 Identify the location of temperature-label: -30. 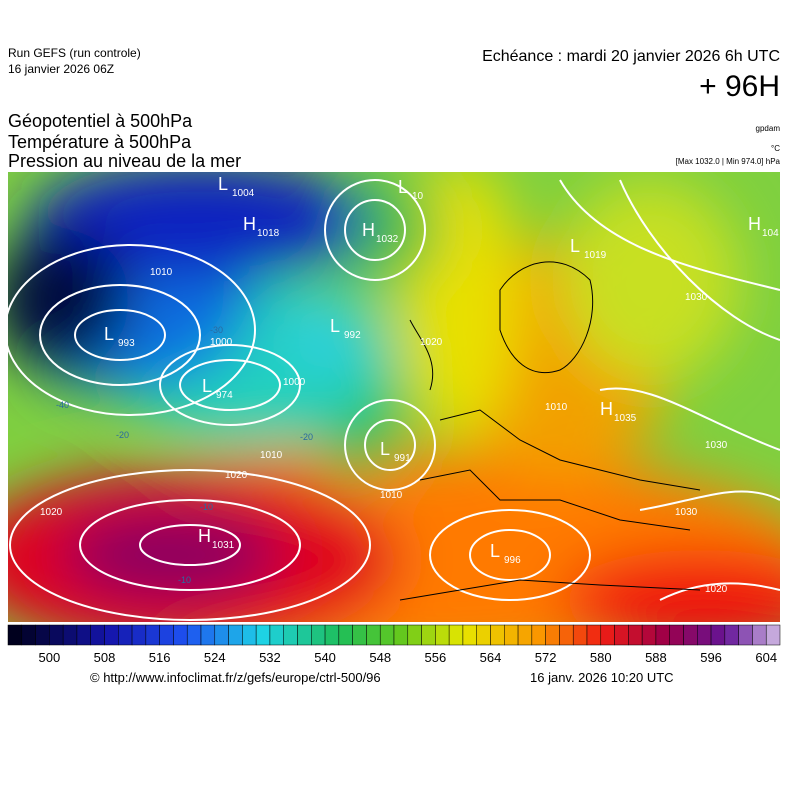
(216, 330).